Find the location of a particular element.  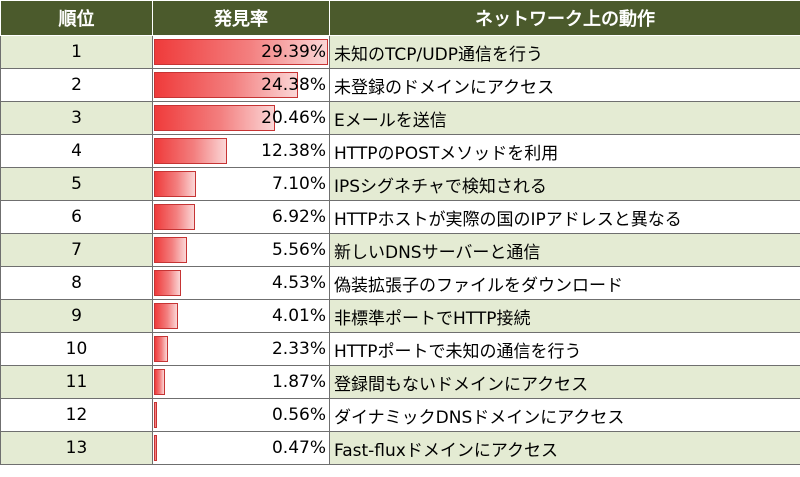

rate-label: 4.01% is located at coordinates (298, 316).